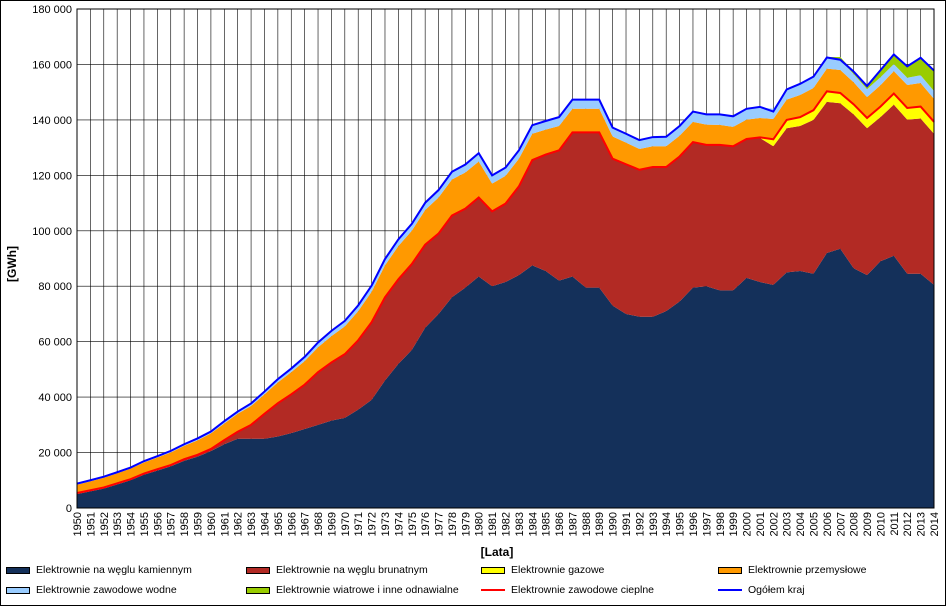 The image size is (946, 606). I want to click on x-tick-label: 2009, so click(868, 524).